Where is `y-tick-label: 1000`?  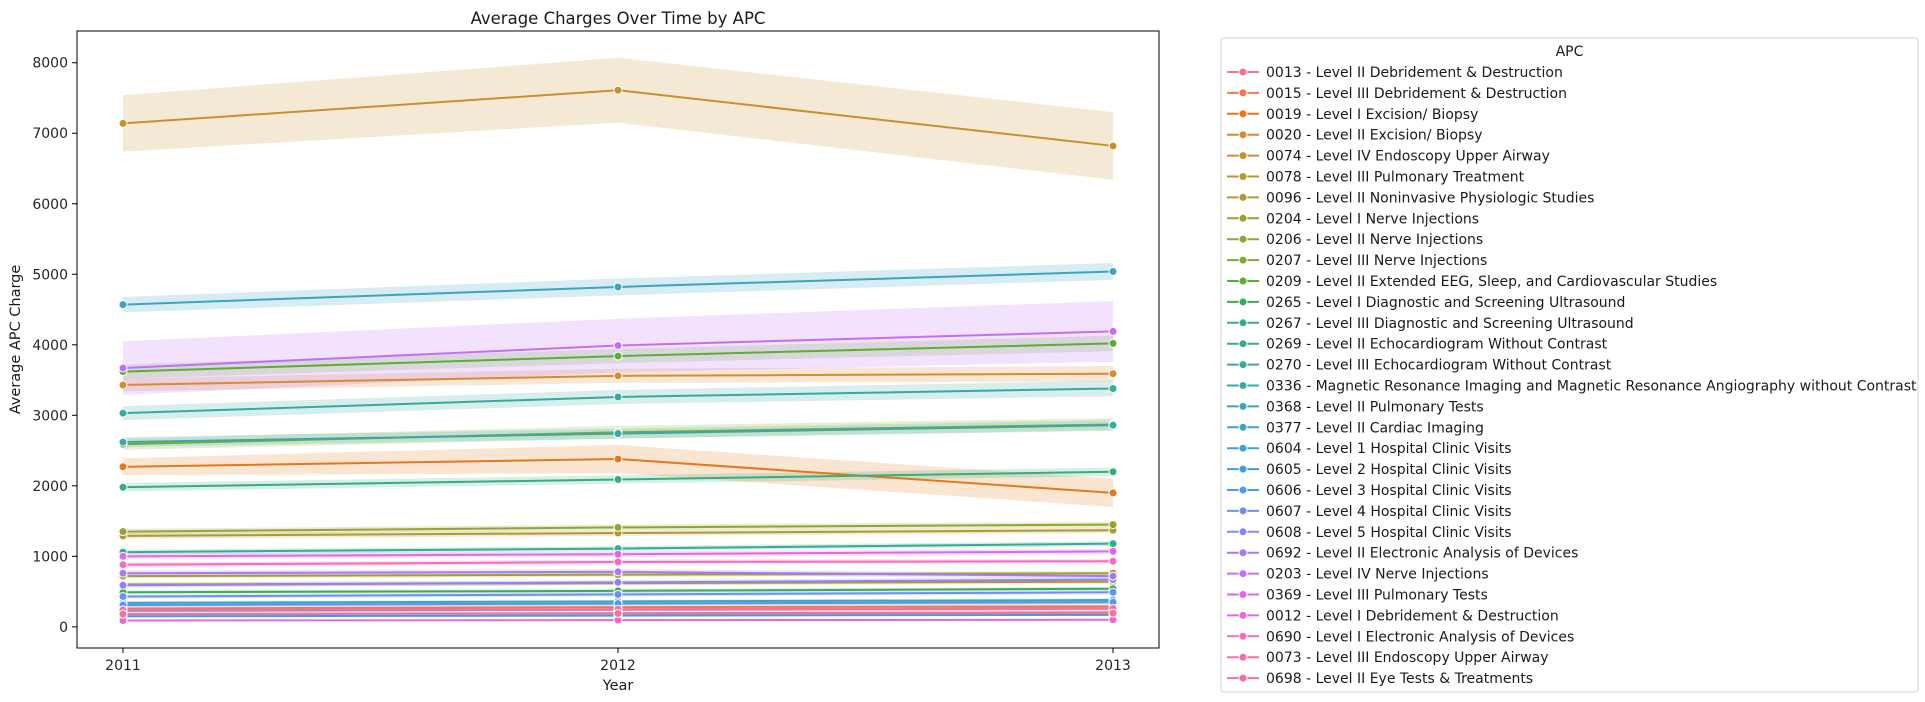 y-tick-label: 1000 is located at coordinates (50, 557).